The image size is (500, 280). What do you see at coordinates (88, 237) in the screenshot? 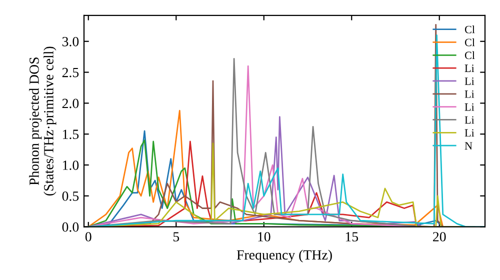
I see `x-tick-label: 0` at bounding box center [88, 237].